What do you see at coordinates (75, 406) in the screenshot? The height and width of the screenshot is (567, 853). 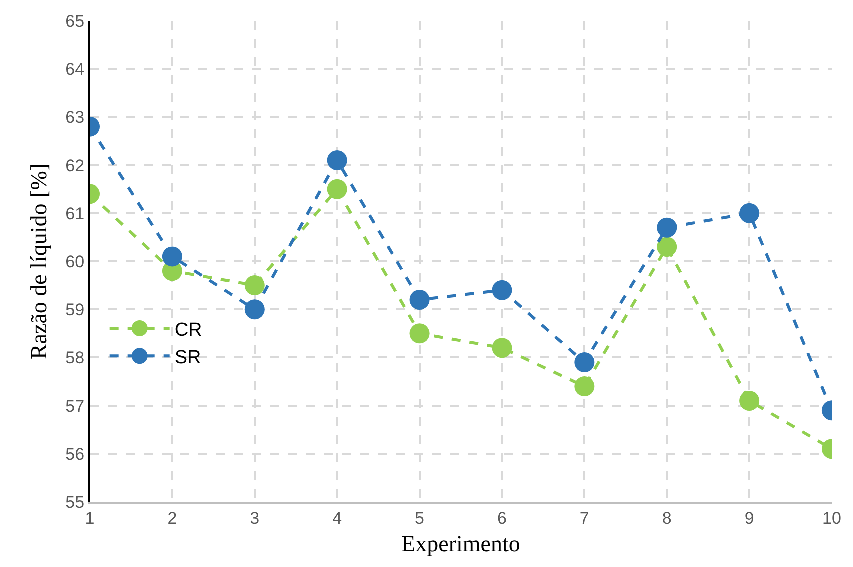 I see `y-tick-label: 57` at bounding box center [75, 406].